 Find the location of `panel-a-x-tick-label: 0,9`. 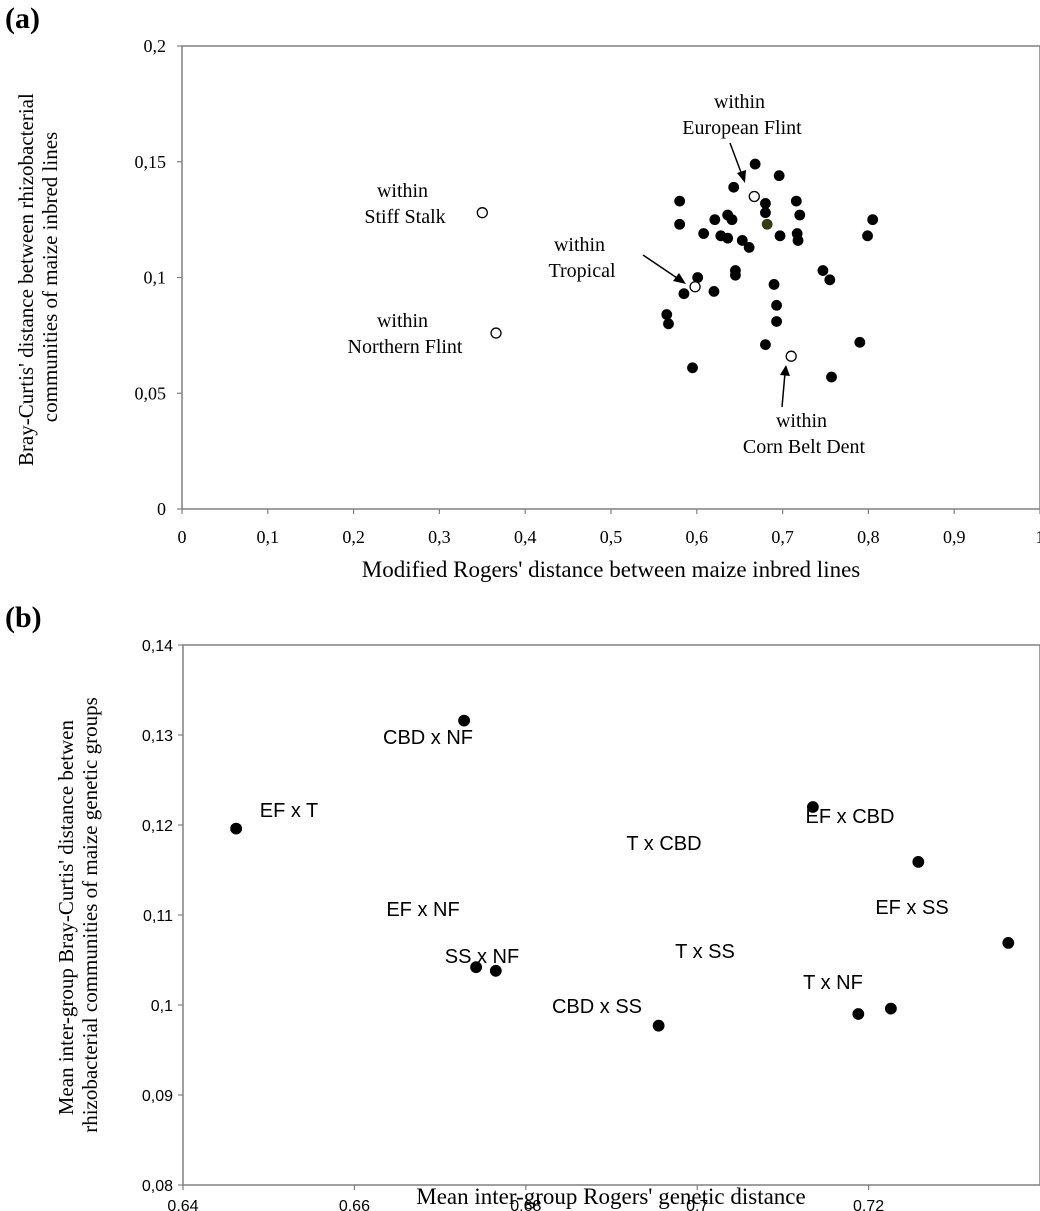

panel-a-x-tick-label: 0,9 is located at coordinates (954, 537).